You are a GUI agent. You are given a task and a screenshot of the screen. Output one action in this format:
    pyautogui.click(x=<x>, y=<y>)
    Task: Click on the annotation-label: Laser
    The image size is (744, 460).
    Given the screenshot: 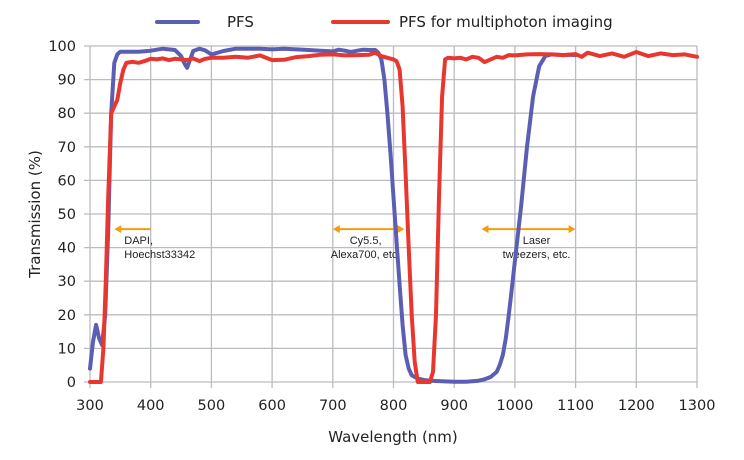 What is the action you would take?
    pyautogui.click(x=537, y=241)
    